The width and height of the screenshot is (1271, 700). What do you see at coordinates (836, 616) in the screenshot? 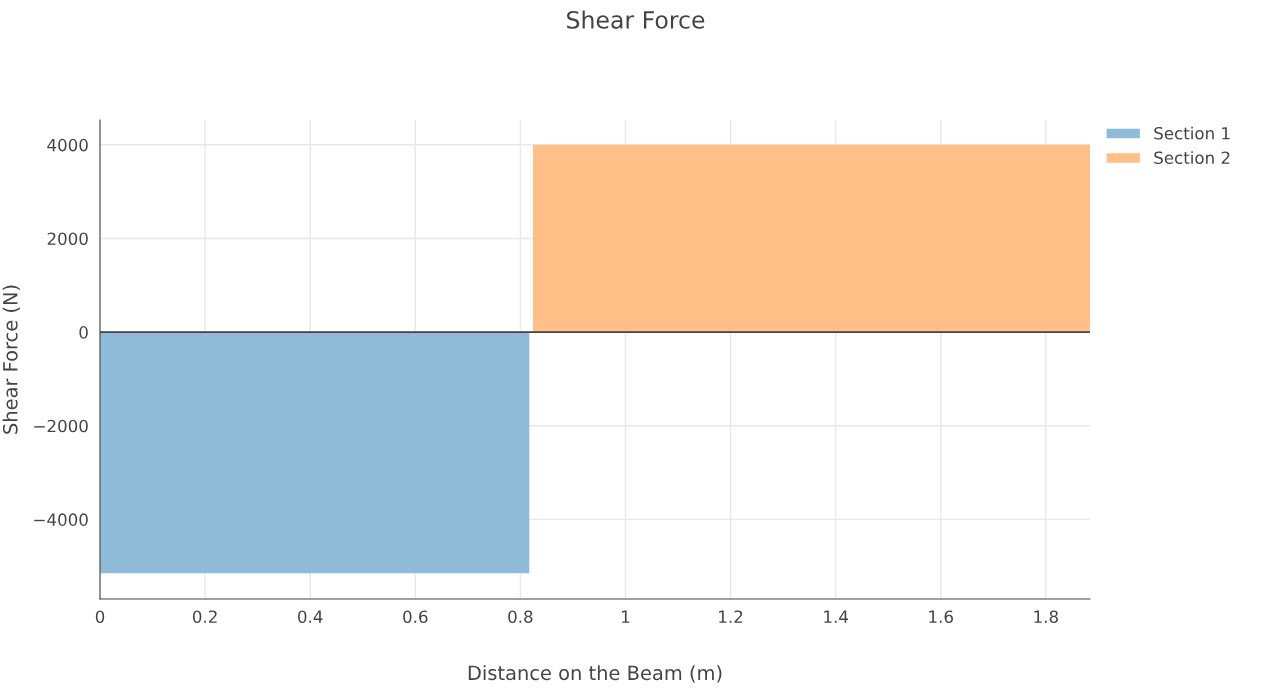
I see `x-tick-label: 1.4` at bounding box center [836, 616].